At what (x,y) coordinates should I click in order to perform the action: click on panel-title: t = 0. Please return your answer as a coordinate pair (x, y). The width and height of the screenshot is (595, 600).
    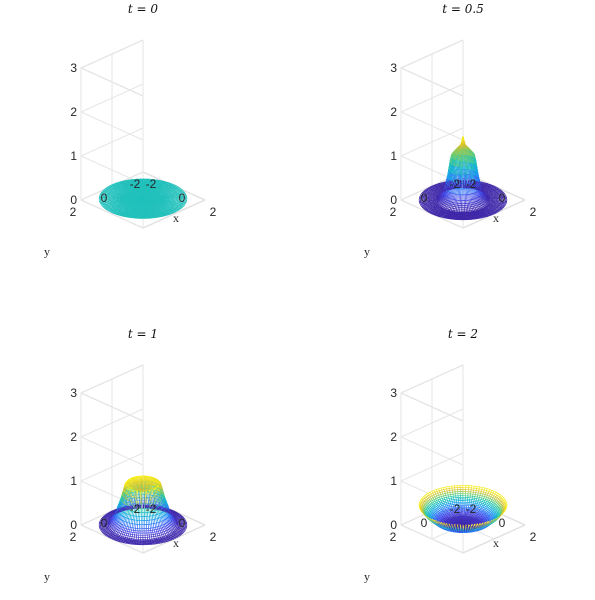
    Looking at the image, I should click on (143, 9).